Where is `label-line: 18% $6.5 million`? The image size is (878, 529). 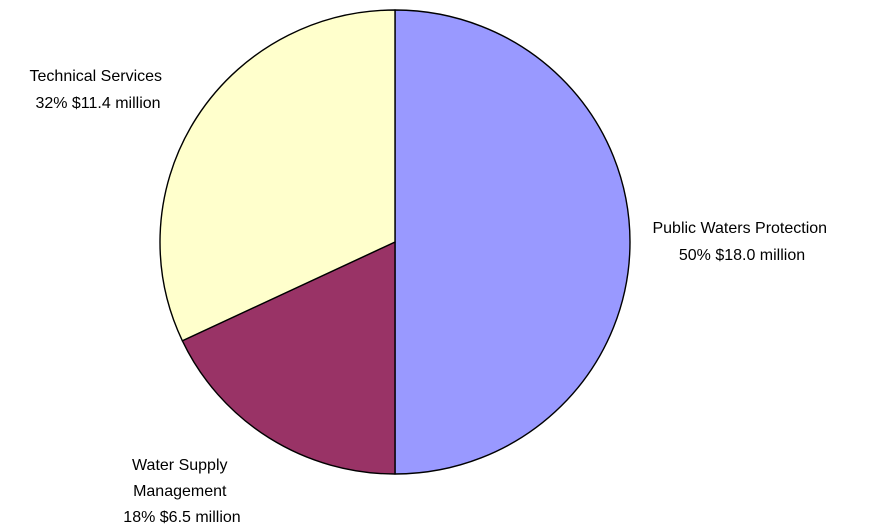 label-line: 18% $6.5 million is located at coordinates (181, 517).